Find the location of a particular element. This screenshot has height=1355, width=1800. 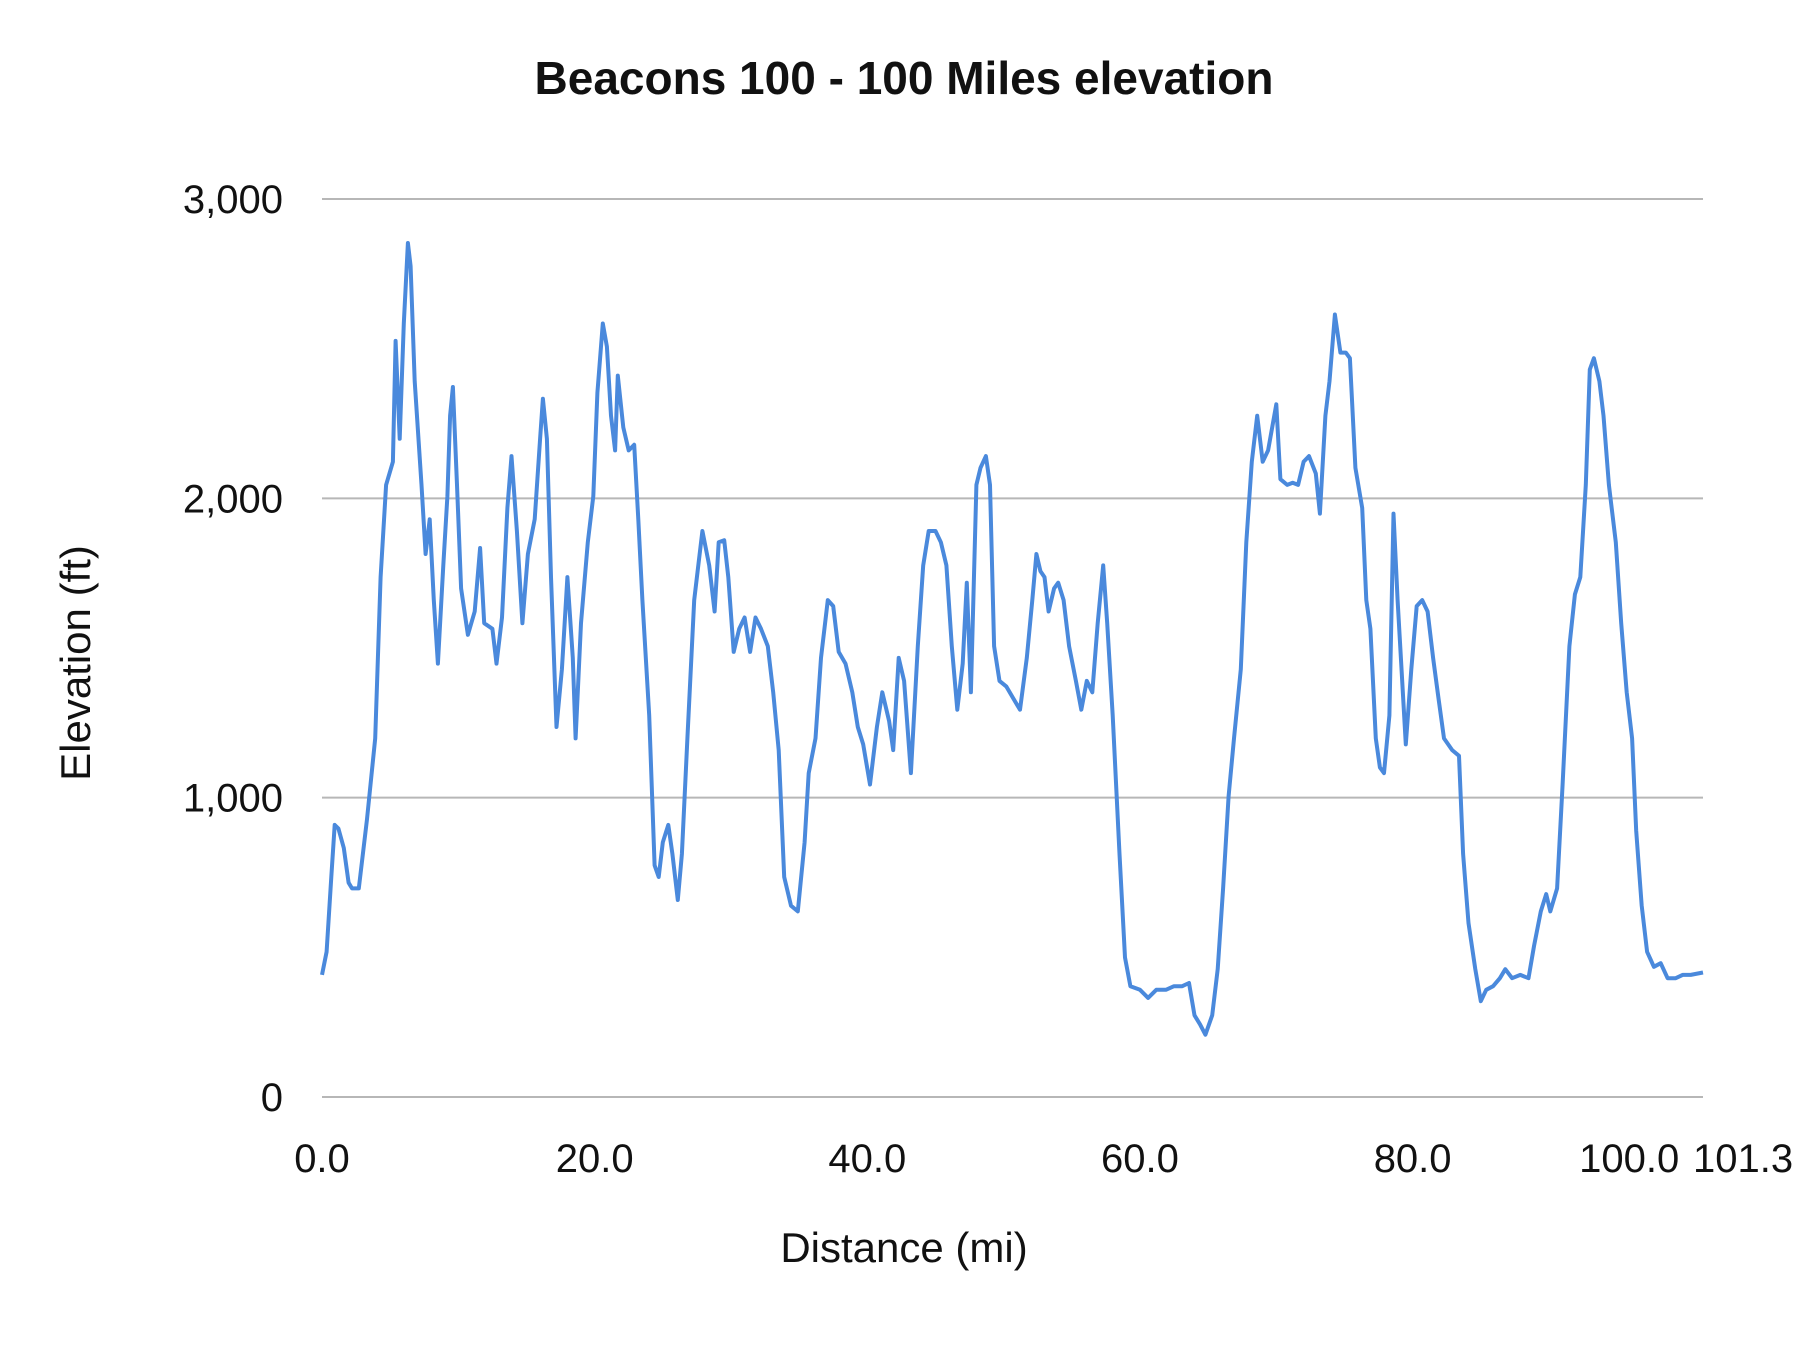

x-tick-label: 0.0 is located at coordinates (322, 1159).